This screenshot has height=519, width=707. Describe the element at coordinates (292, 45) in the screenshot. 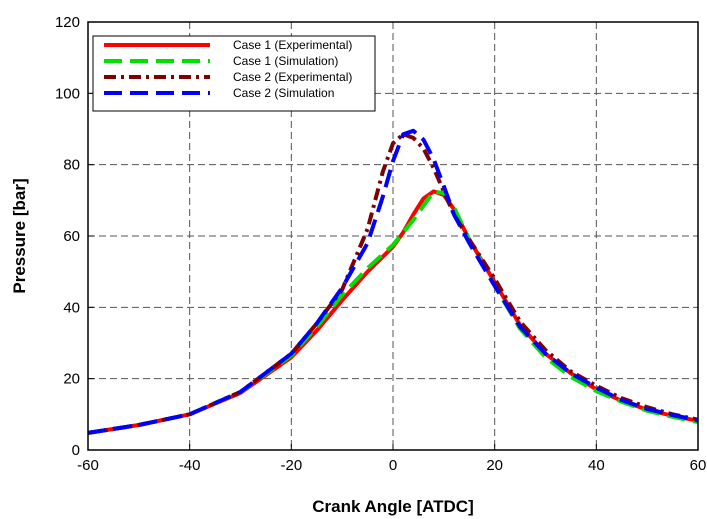

I see `legend-label: Case 1 (Experimental)` at that location.